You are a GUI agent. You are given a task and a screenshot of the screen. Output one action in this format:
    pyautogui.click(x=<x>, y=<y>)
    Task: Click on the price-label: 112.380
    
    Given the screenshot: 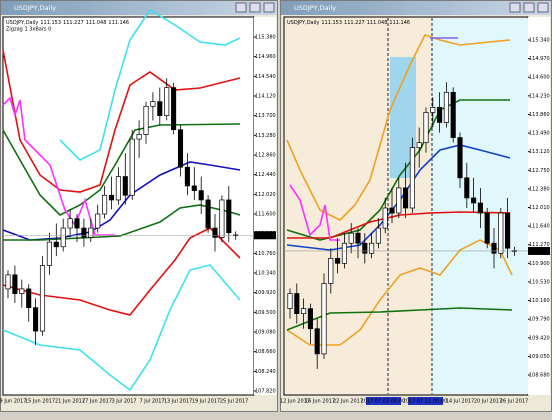 What is the action you would take?
    pyautogui.click(x=539, y=189)
    